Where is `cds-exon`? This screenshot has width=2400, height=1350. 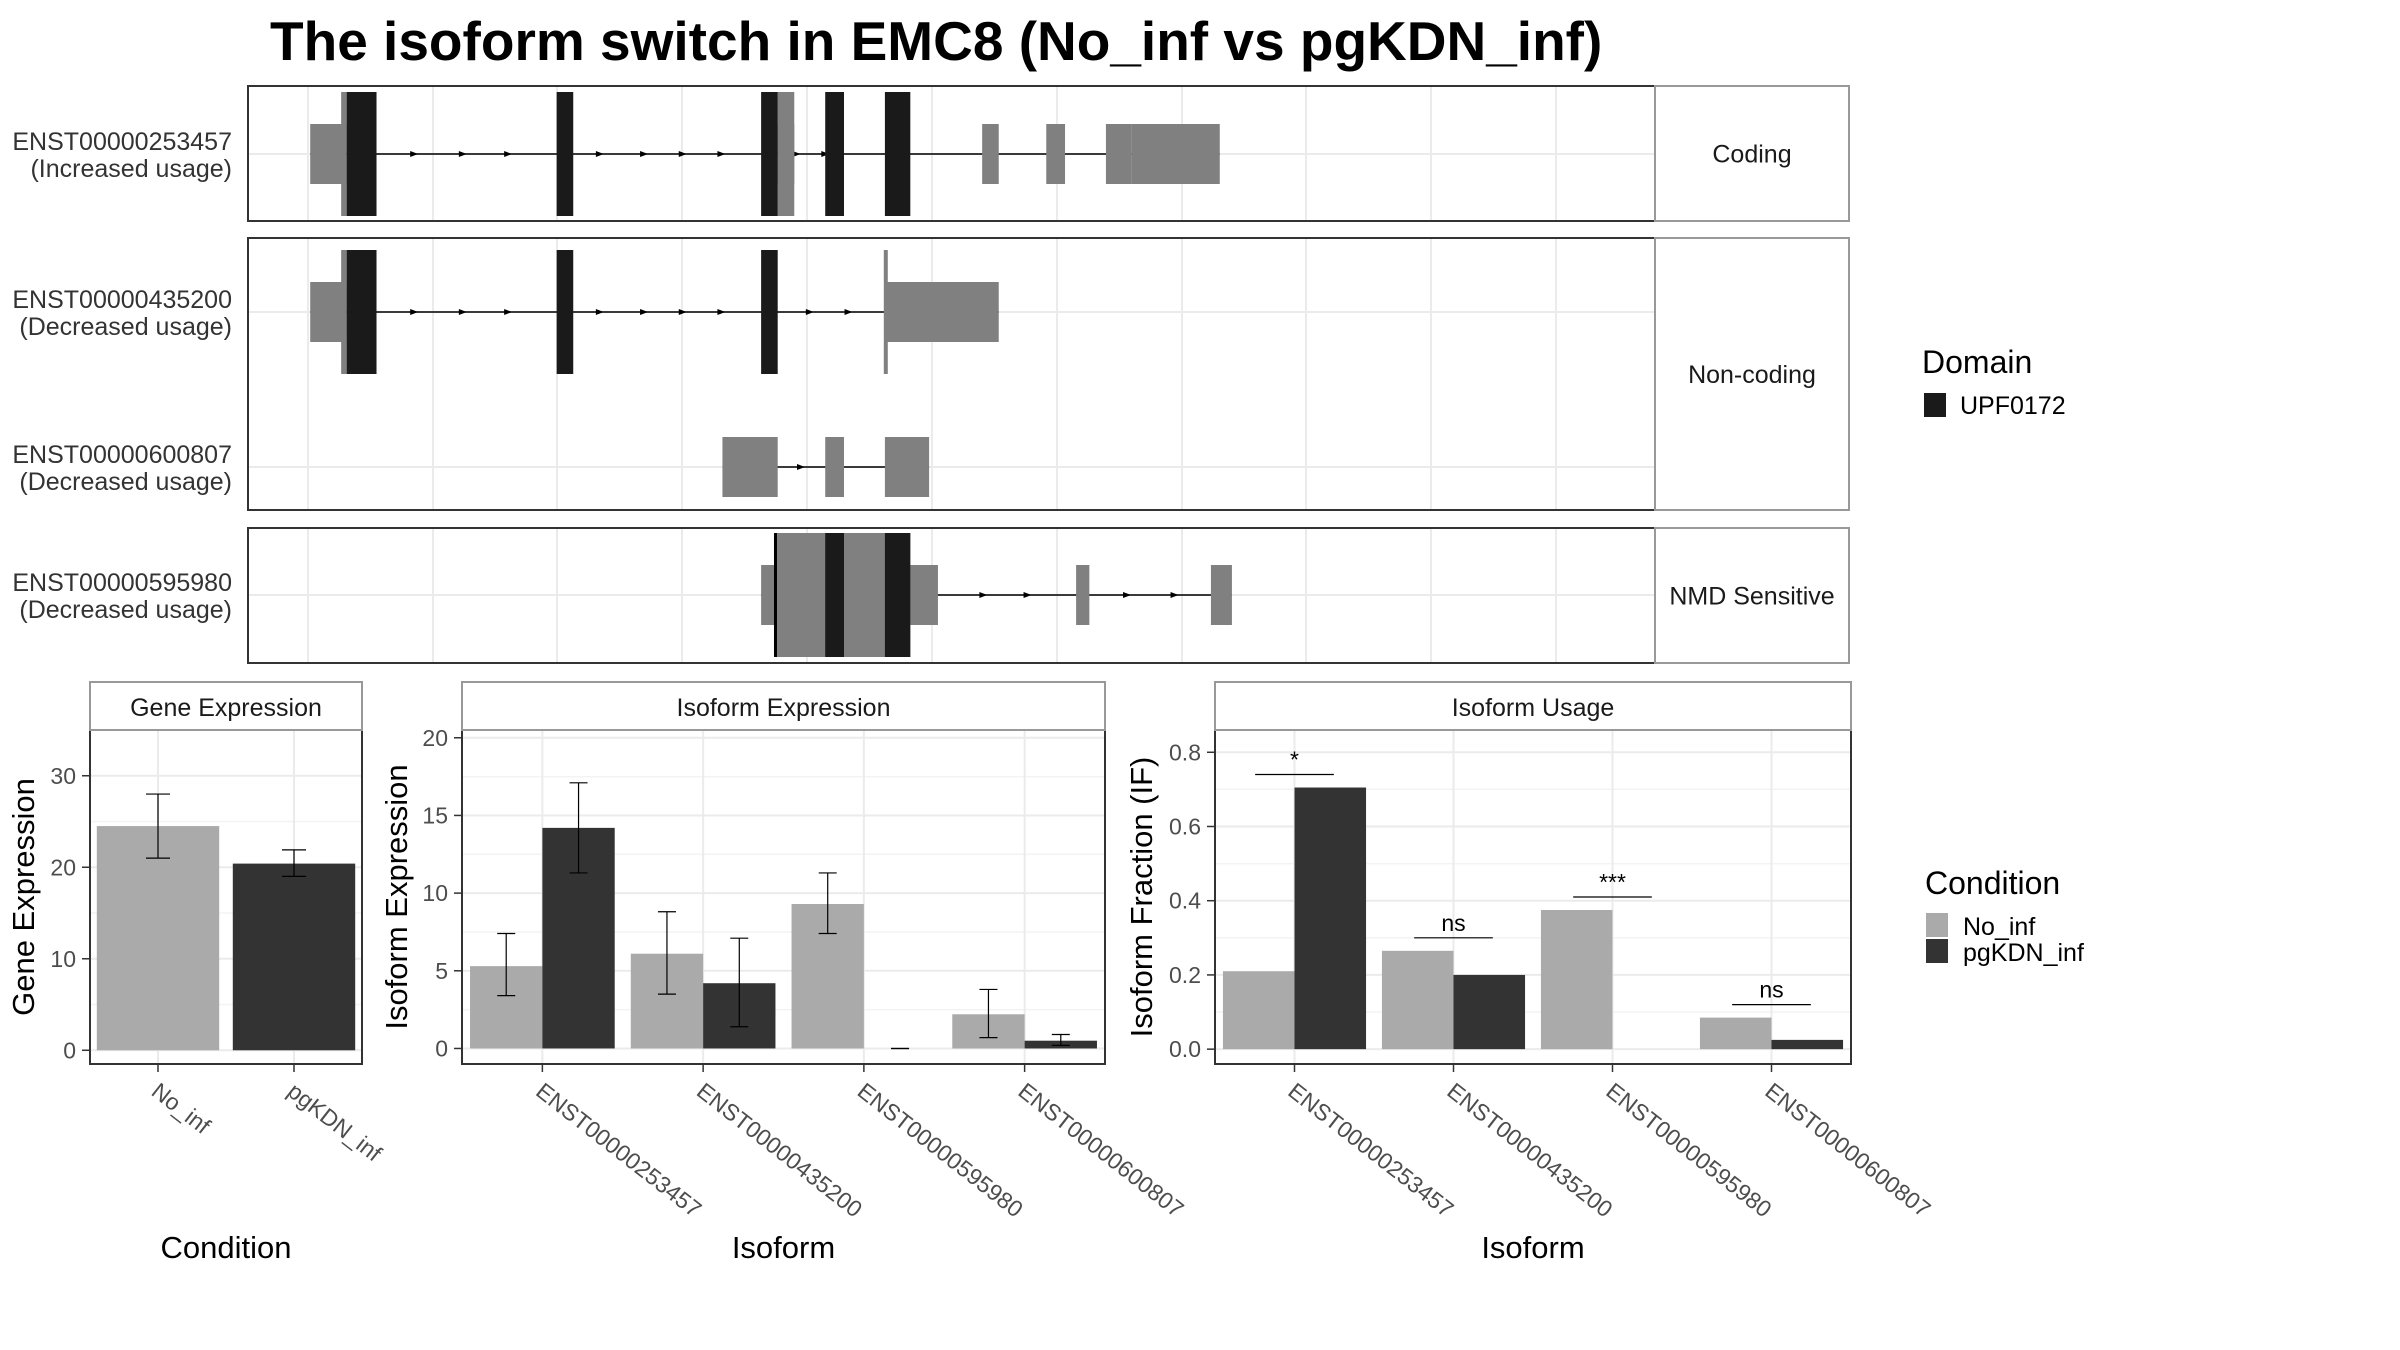 cds-exon is located at coordinates (344, 312).